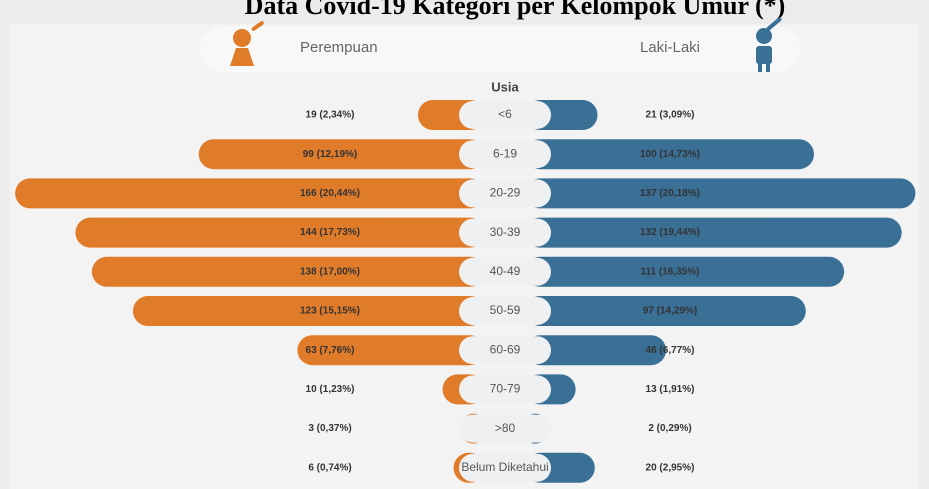  I want to click on category-label: <6, so click(505, 114).